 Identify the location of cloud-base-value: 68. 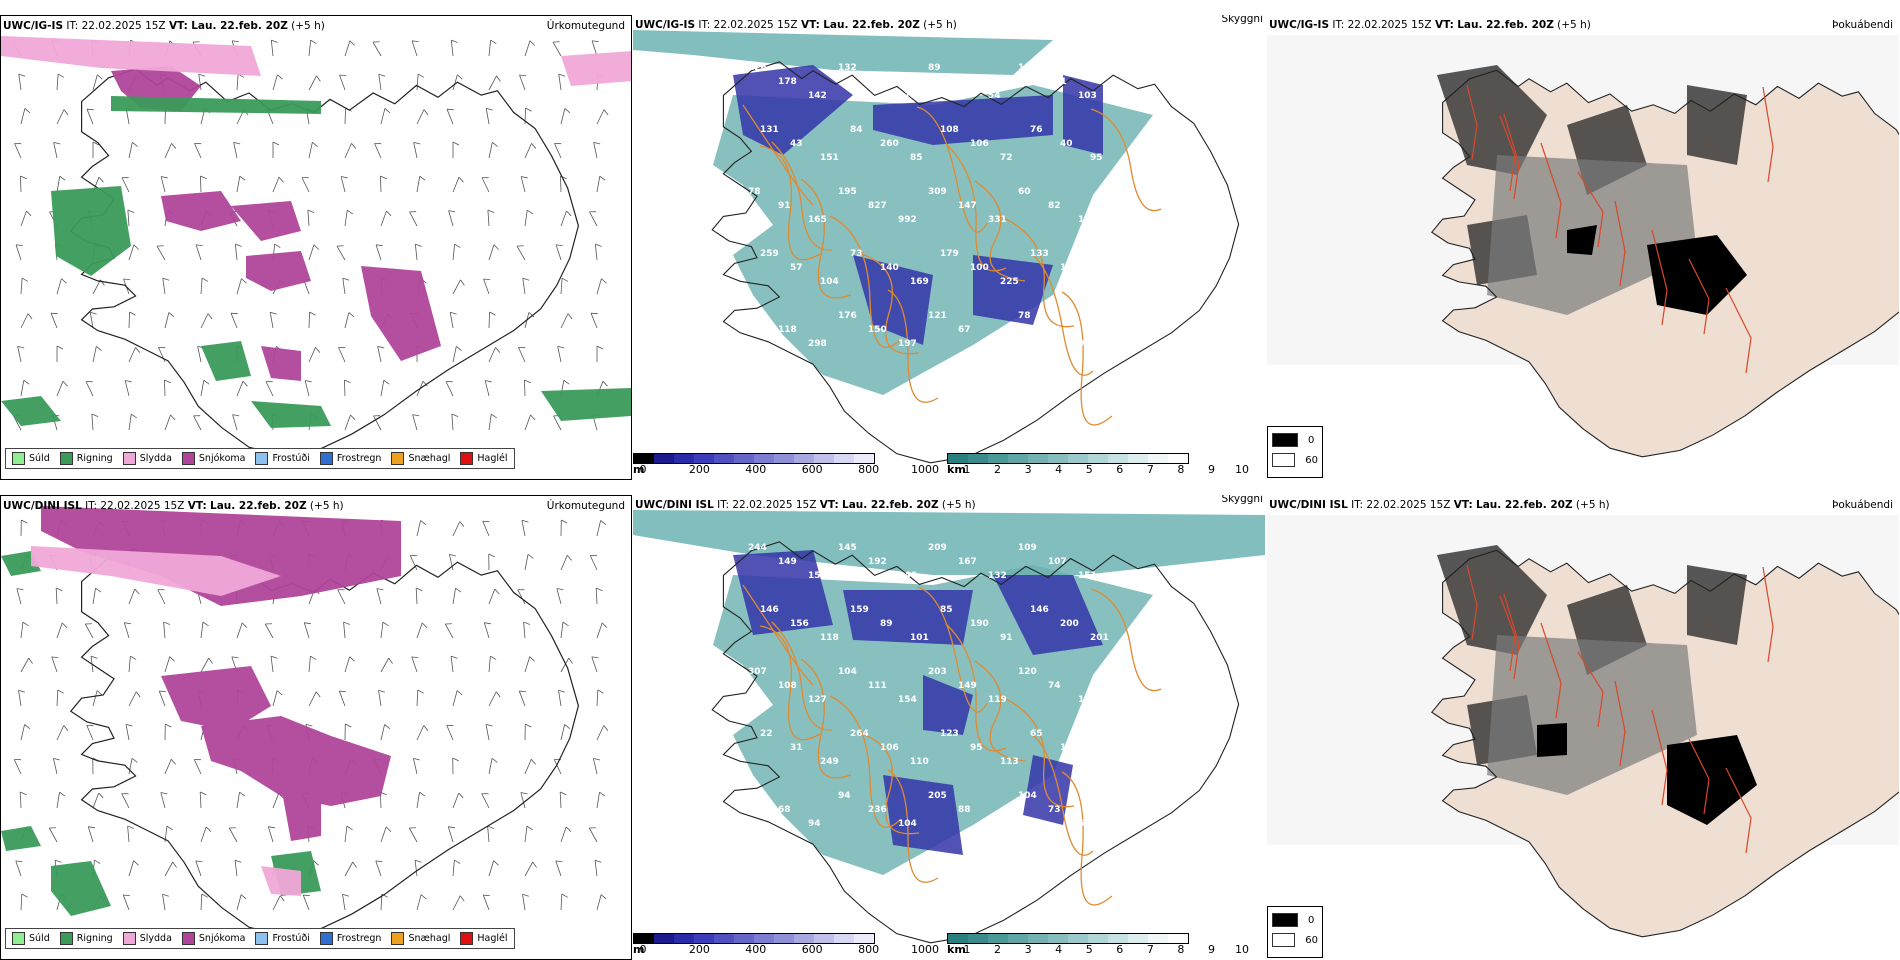
(784, 810).